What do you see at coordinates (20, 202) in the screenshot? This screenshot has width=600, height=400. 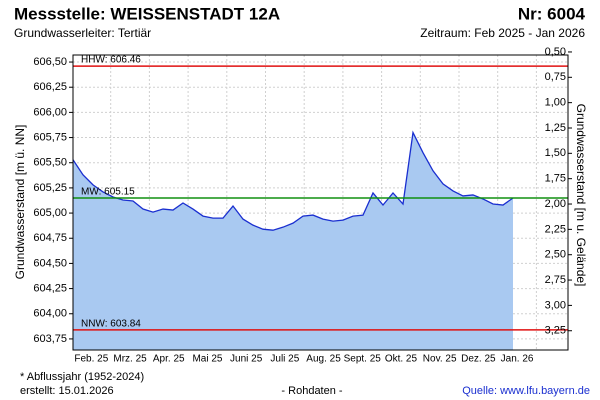 I see `y-axis-label: Grundwasserstand [m ü. NN]` at bounding box center [20, 202].